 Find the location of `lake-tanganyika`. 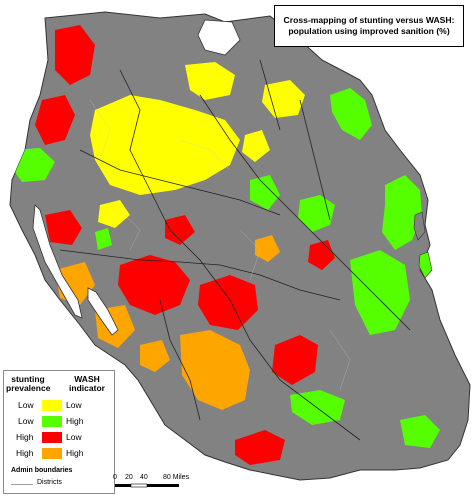

lake-tanganyika is located at coordinates (57, 261).